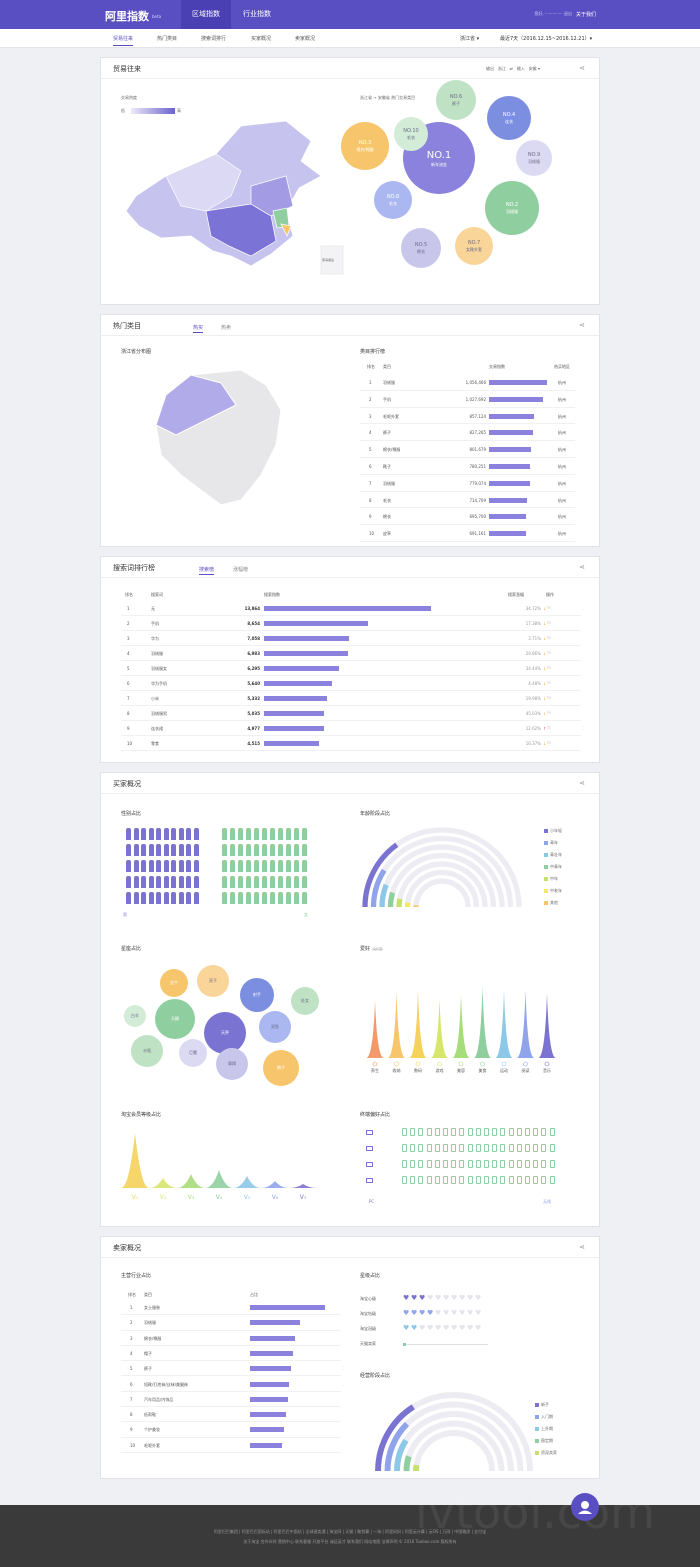 The image size is (700, 1567). I want to click on tab-rise-rank: 涨幅榜, so click(241, 570).